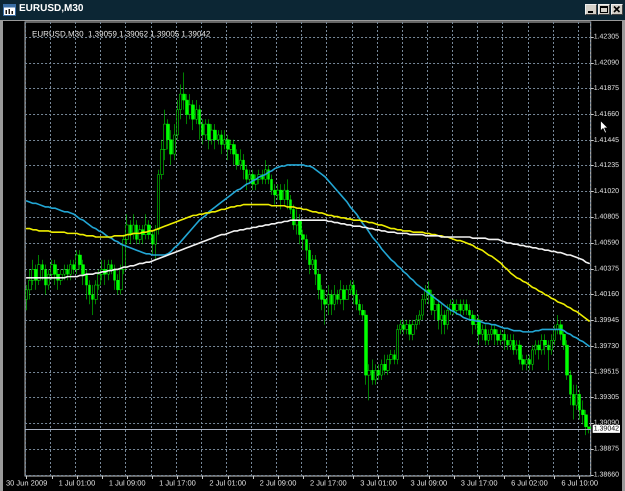 Image resolution: width=625 pixels, height=491 pixels. What do you see at coordinates (308, 249) in the screenshot?
I see `line-series` at bounding box center [308, 249].